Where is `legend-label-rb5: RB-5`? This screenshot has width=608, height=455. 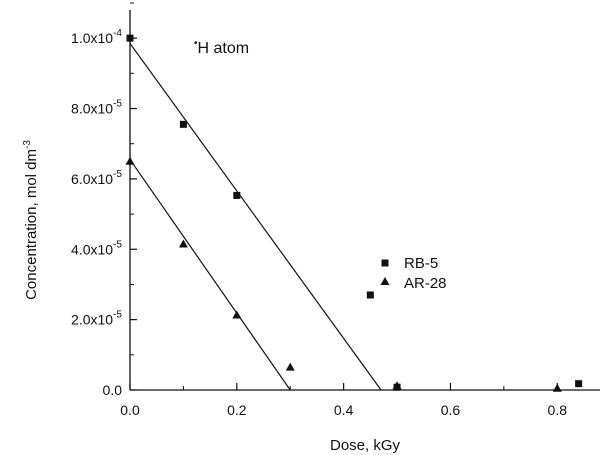 legend-label-rb5: RB-5 is located at coordinates (421, 263).